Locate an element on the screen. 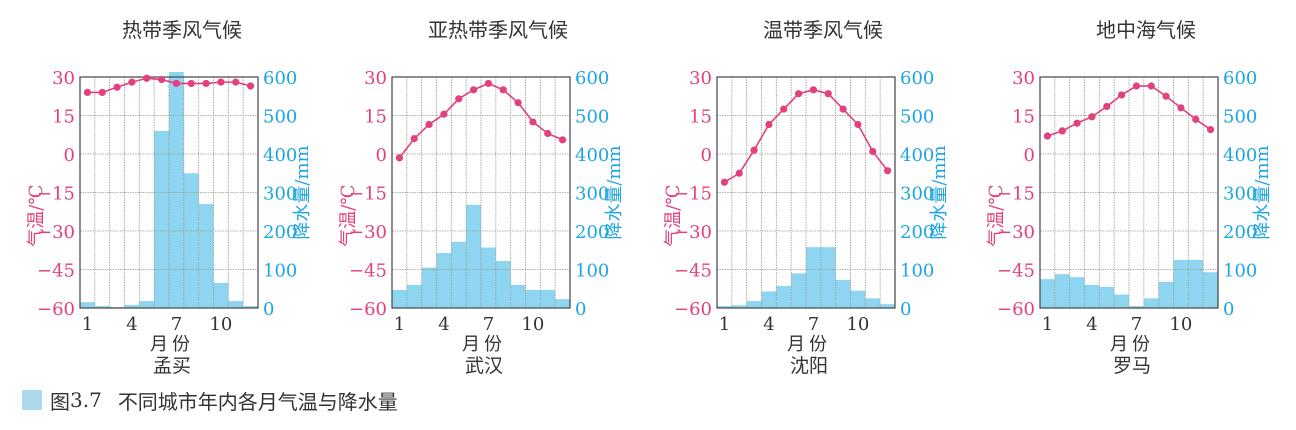 The image size is (1296, 430). figure-label: 图 is located at coordinates (60, 401).